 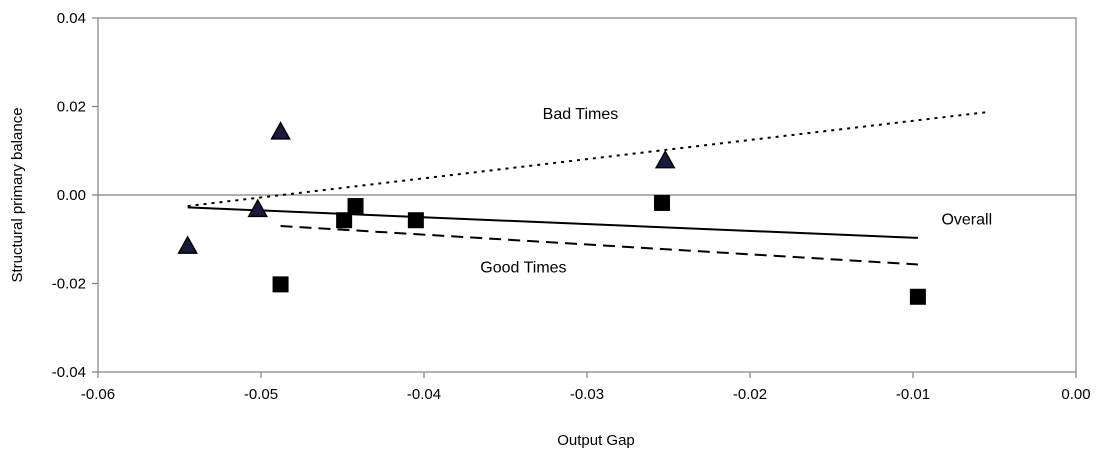 What do you see at coordinates (750, 394) in the screenshot?
I see `x-tick-label: -0.02` at bounding box center [750, 394].